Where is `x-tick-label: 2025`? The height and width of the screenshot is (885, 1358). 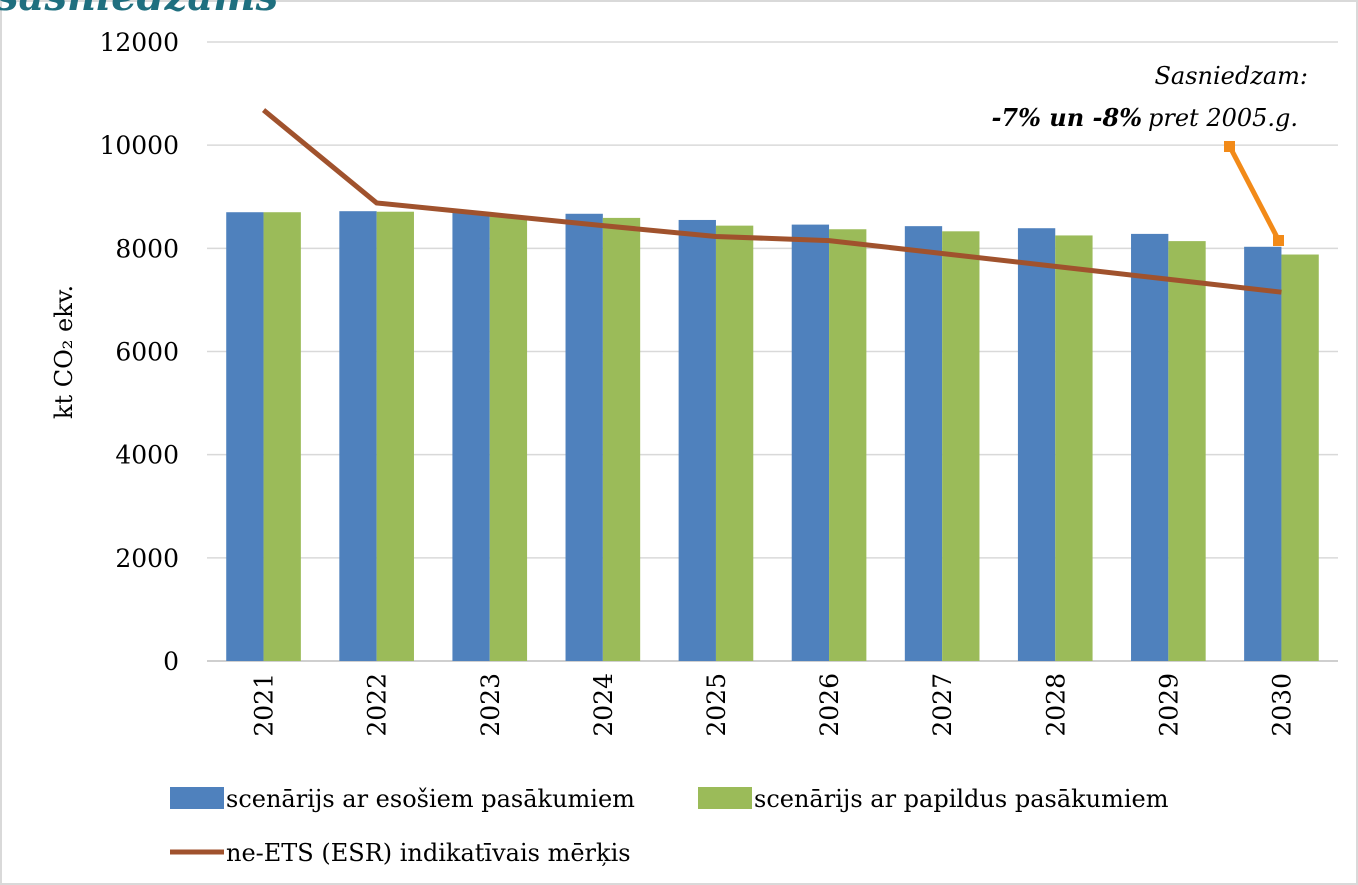
x-tick-label: 2025 is located at coordinates (716, 705).